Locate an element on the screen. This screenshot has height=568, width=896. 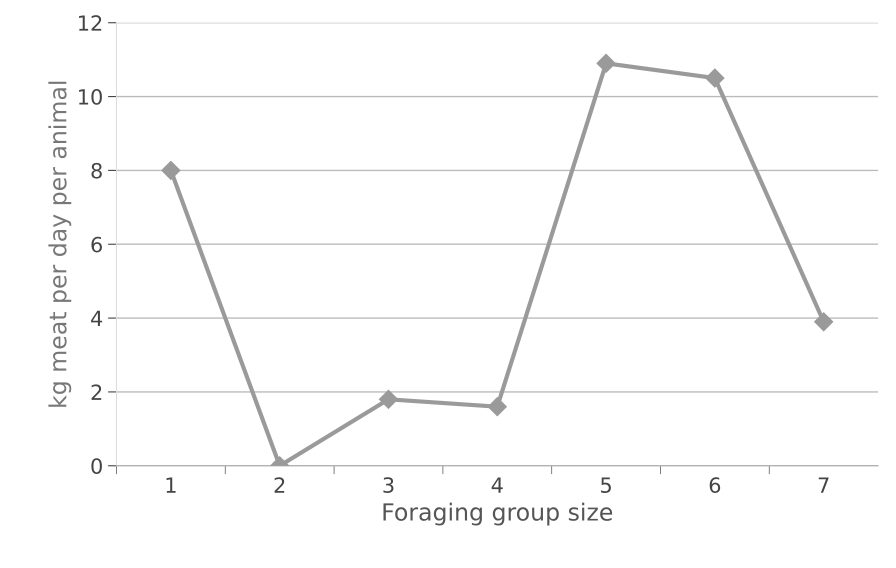
y-tick-label: 2 is located at coordinates (97, 392).